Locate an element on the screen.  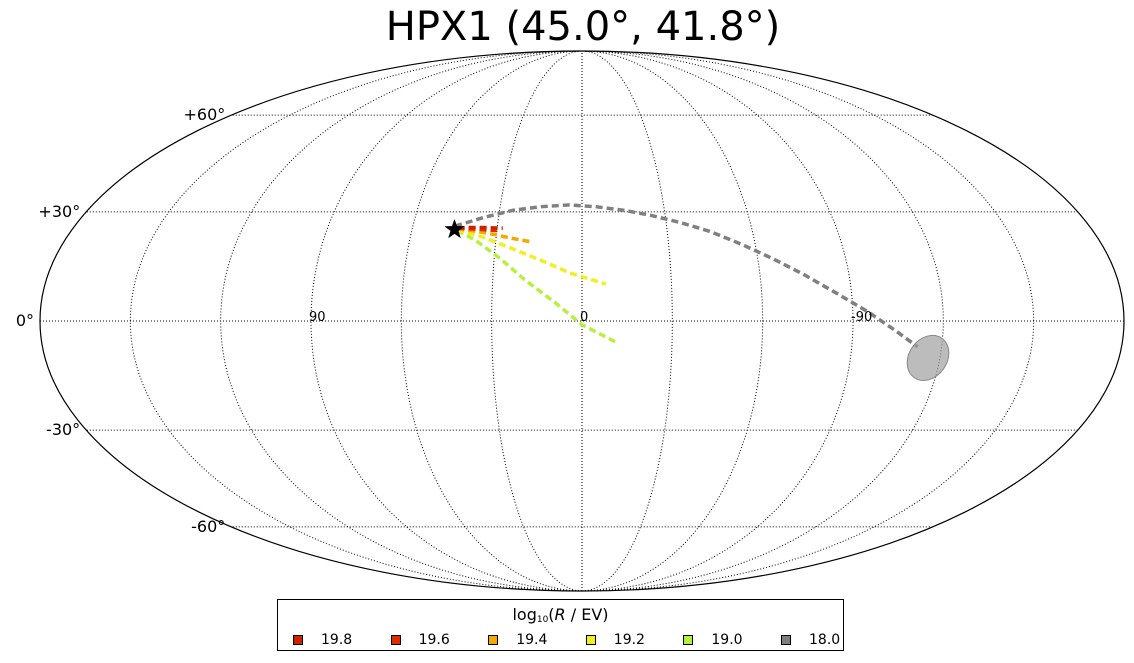
deflection-tracks is located at coordinates (686, 276).